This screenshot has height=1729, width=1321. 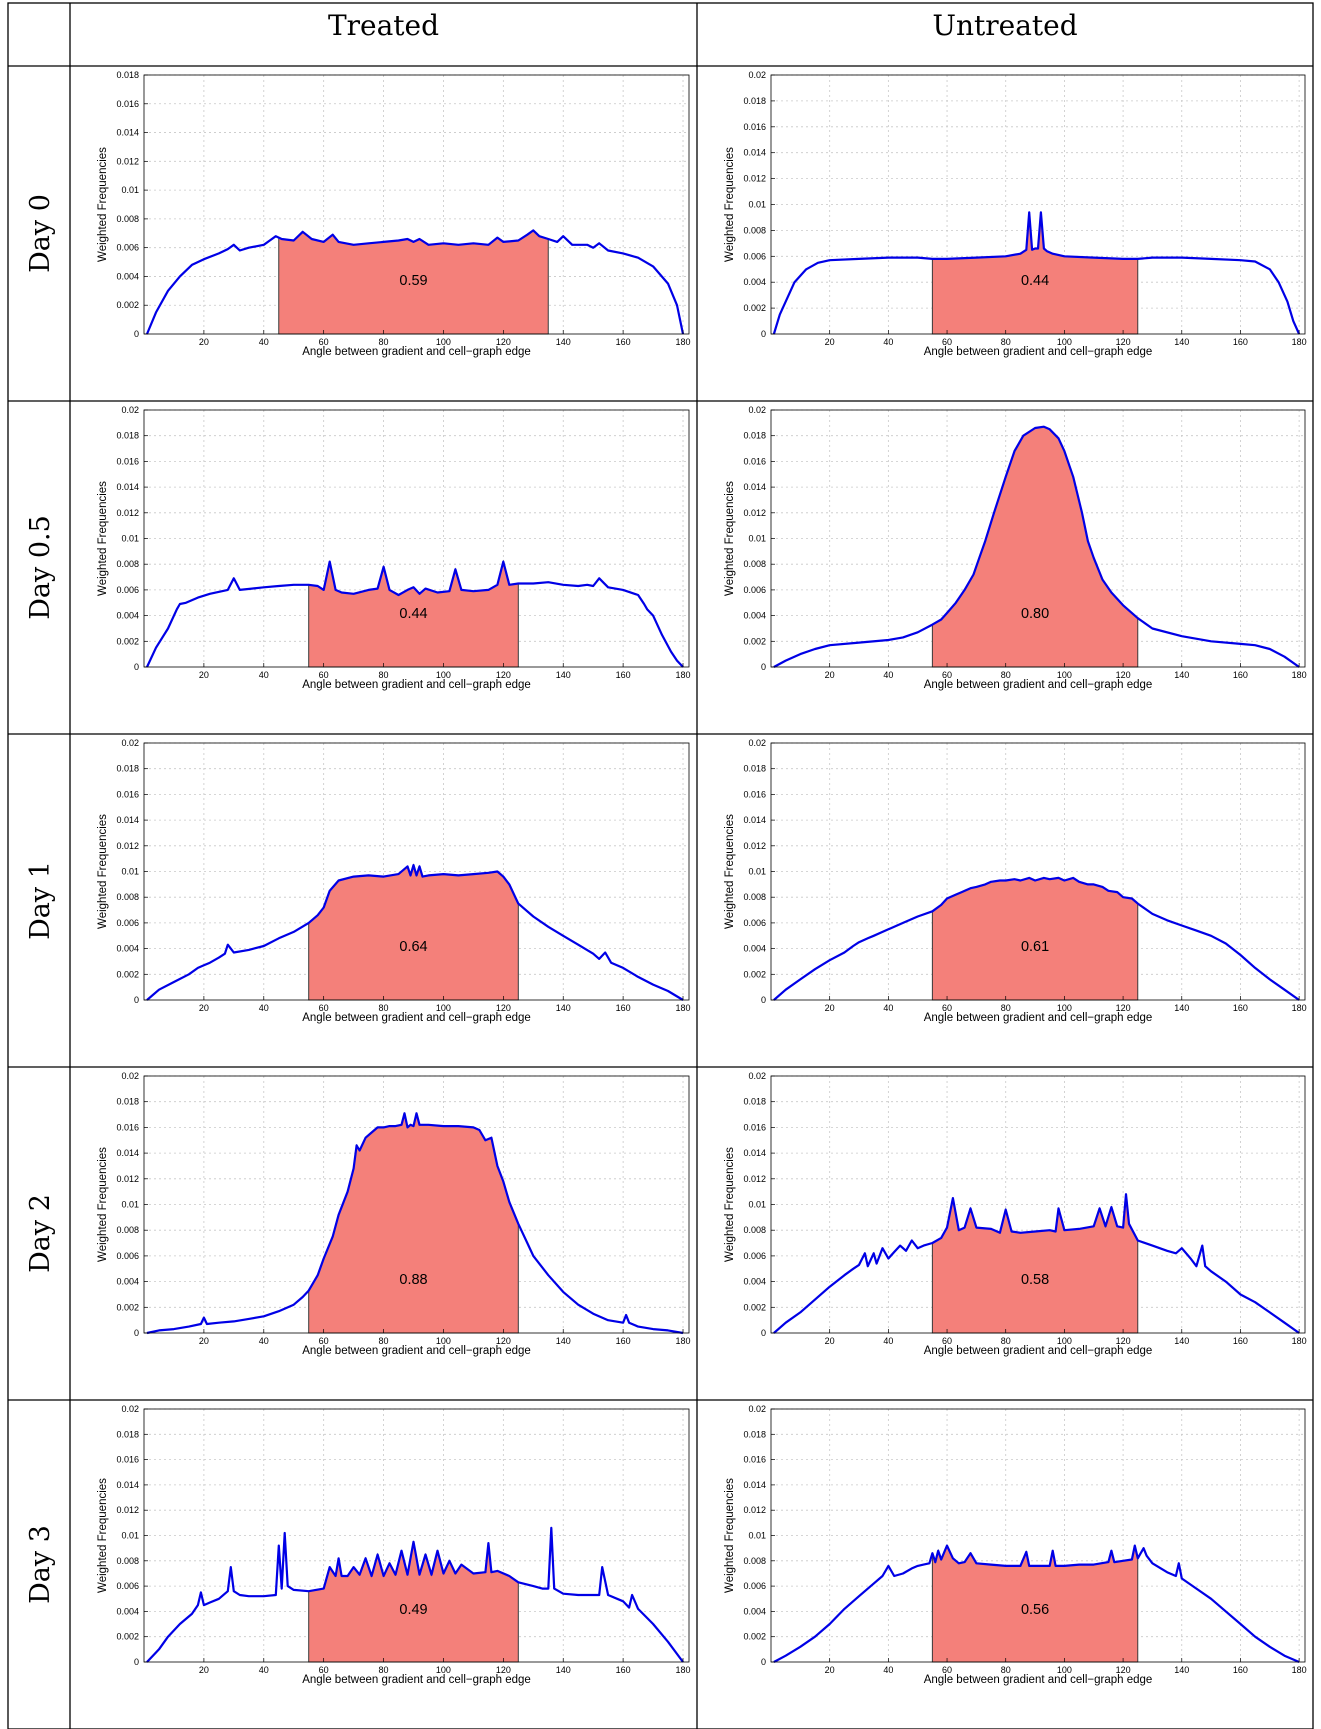 I want to click on area-value-label: 0.88, so click(x=413, y=1280).